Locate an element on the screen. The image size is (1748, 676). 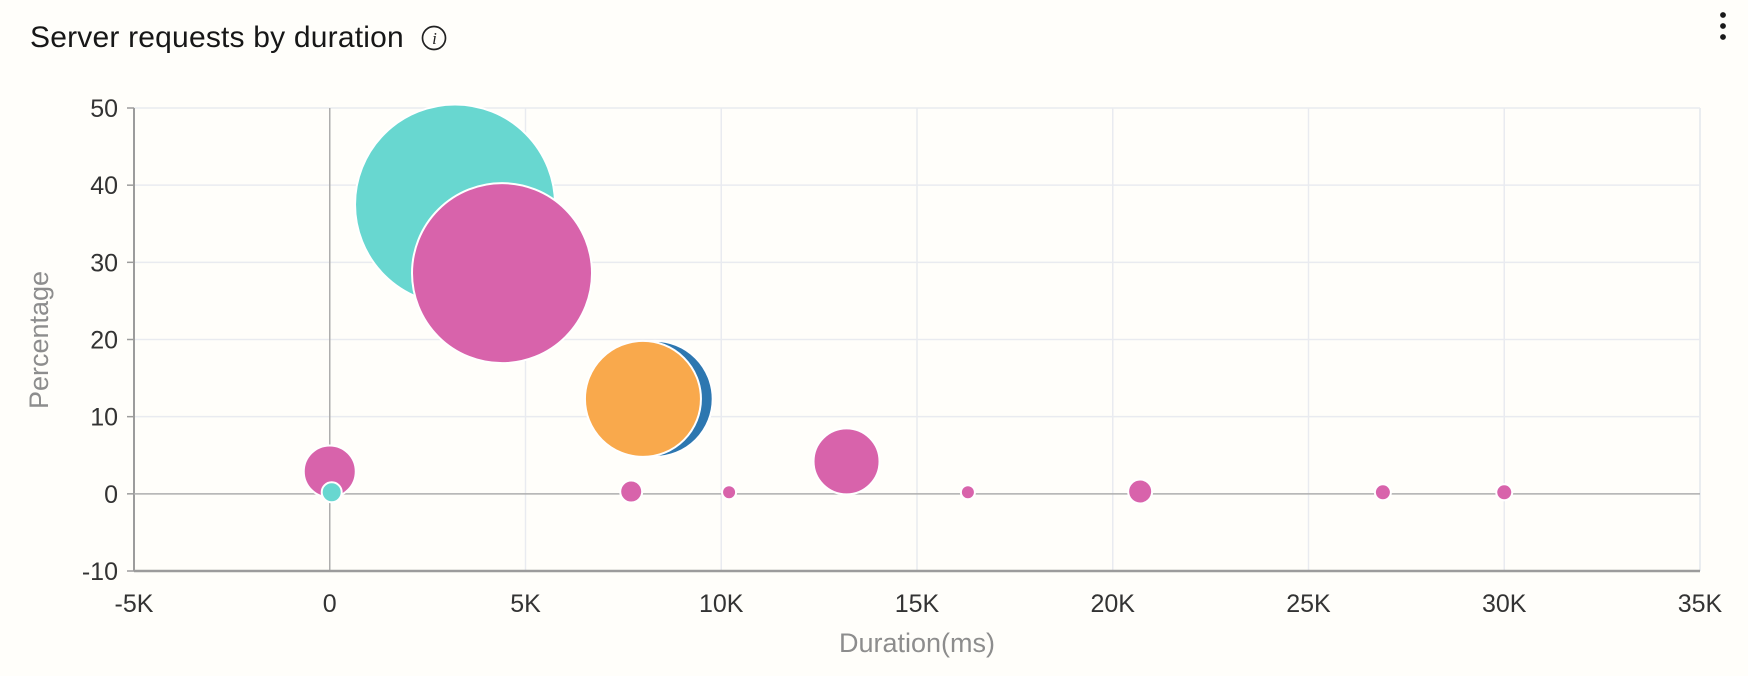
y-axis-title: Percentage is located at coordinates (39, 340).